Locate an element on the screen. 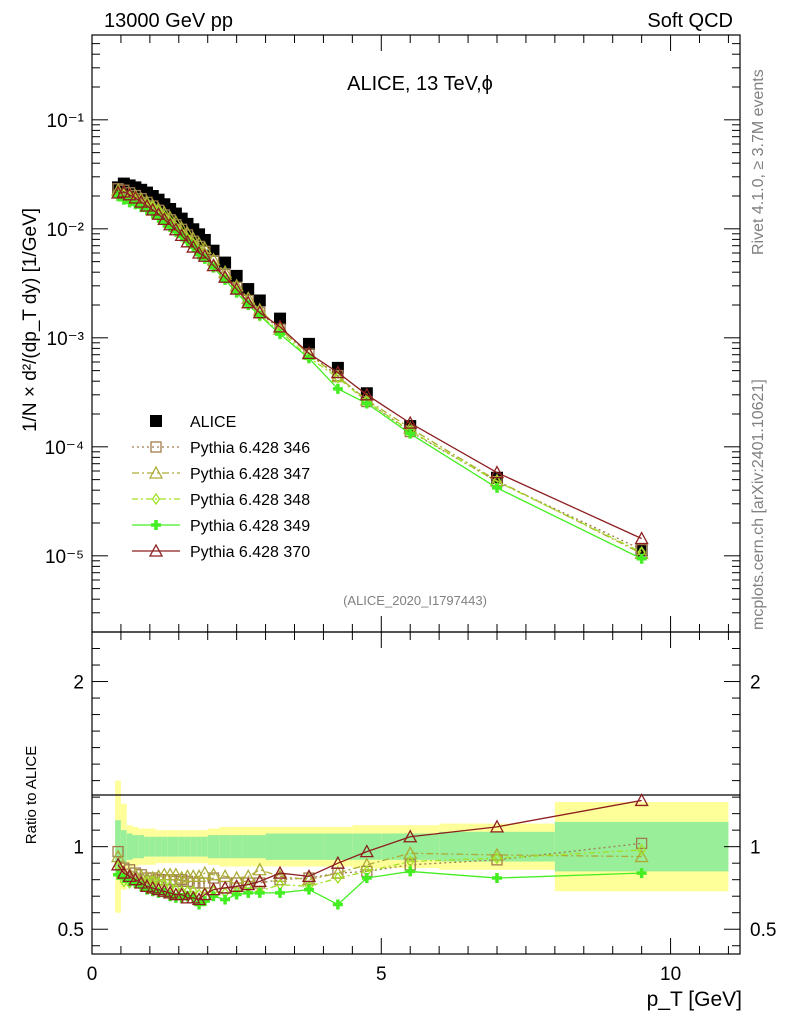 The width and height of the screenshot is (786, 1024). legend-label: Pythia 6.428 370 is located at coordinates (250, 552).